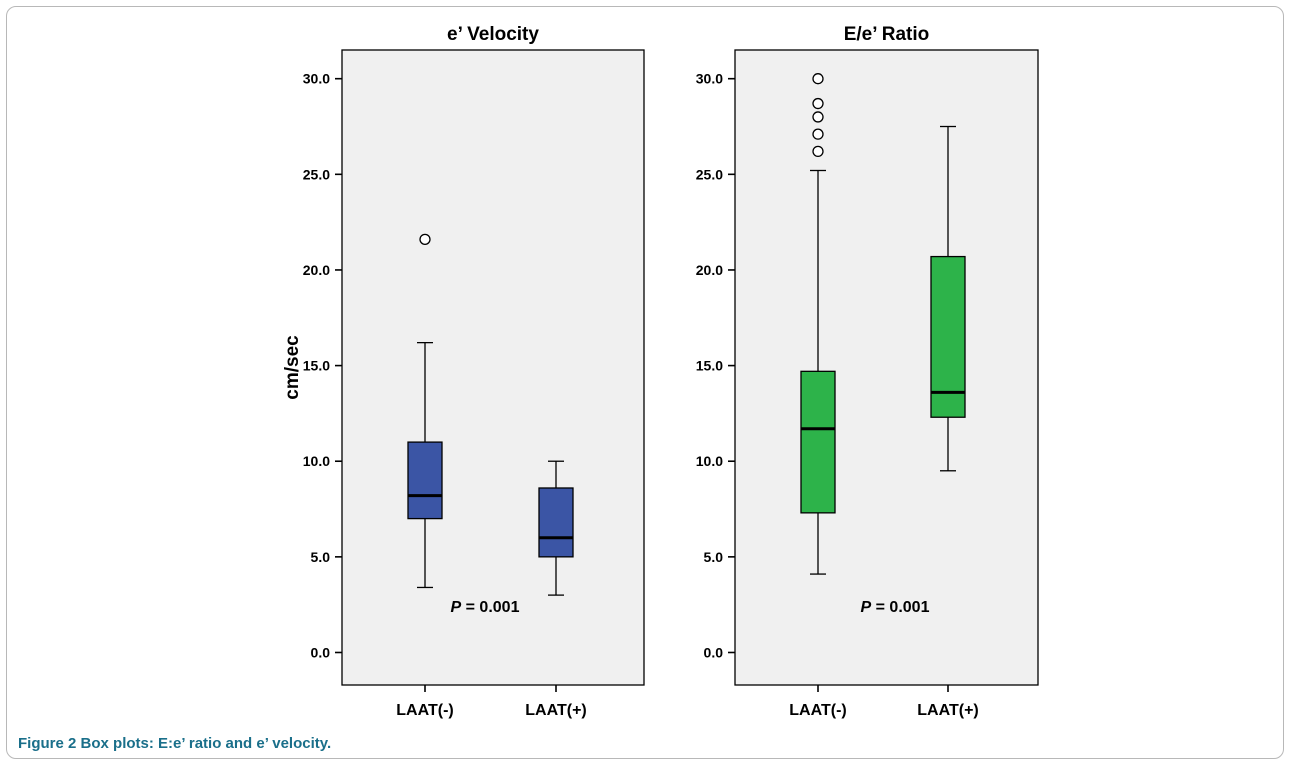 This screenshot has width=1290, height=765. What do you see at coordinates (887, 34) in the screenshot?
I see `chart-title: E/e’ Ratio` at bounding box center [887, 34].